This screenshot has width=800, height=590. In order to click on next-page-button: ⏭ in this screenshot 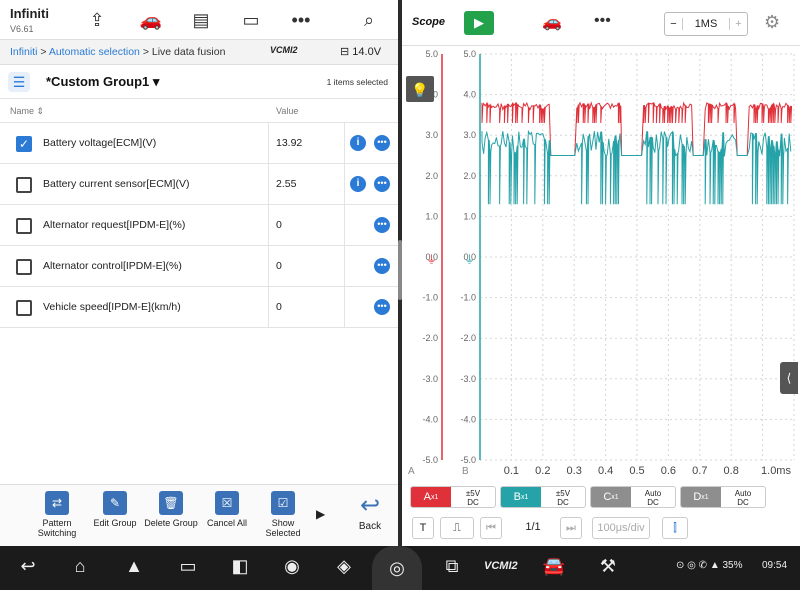, I will do `click(571, 528)`.